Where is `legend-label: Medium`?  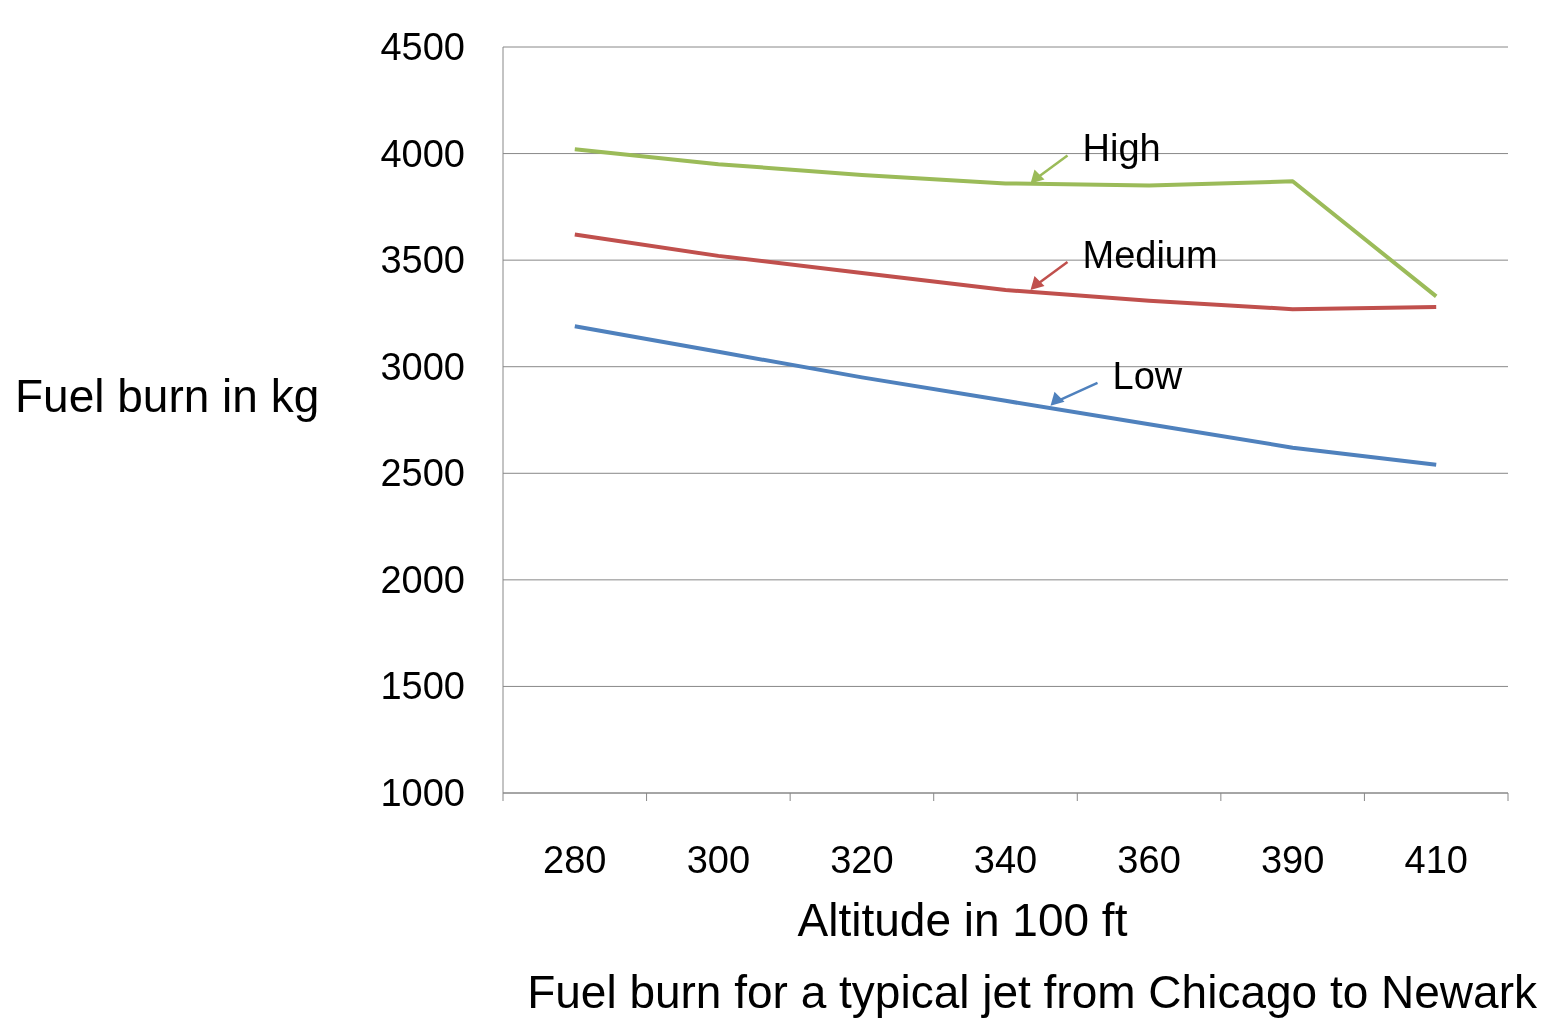 legend-label: Medium is located at coordinates (1150, 254).